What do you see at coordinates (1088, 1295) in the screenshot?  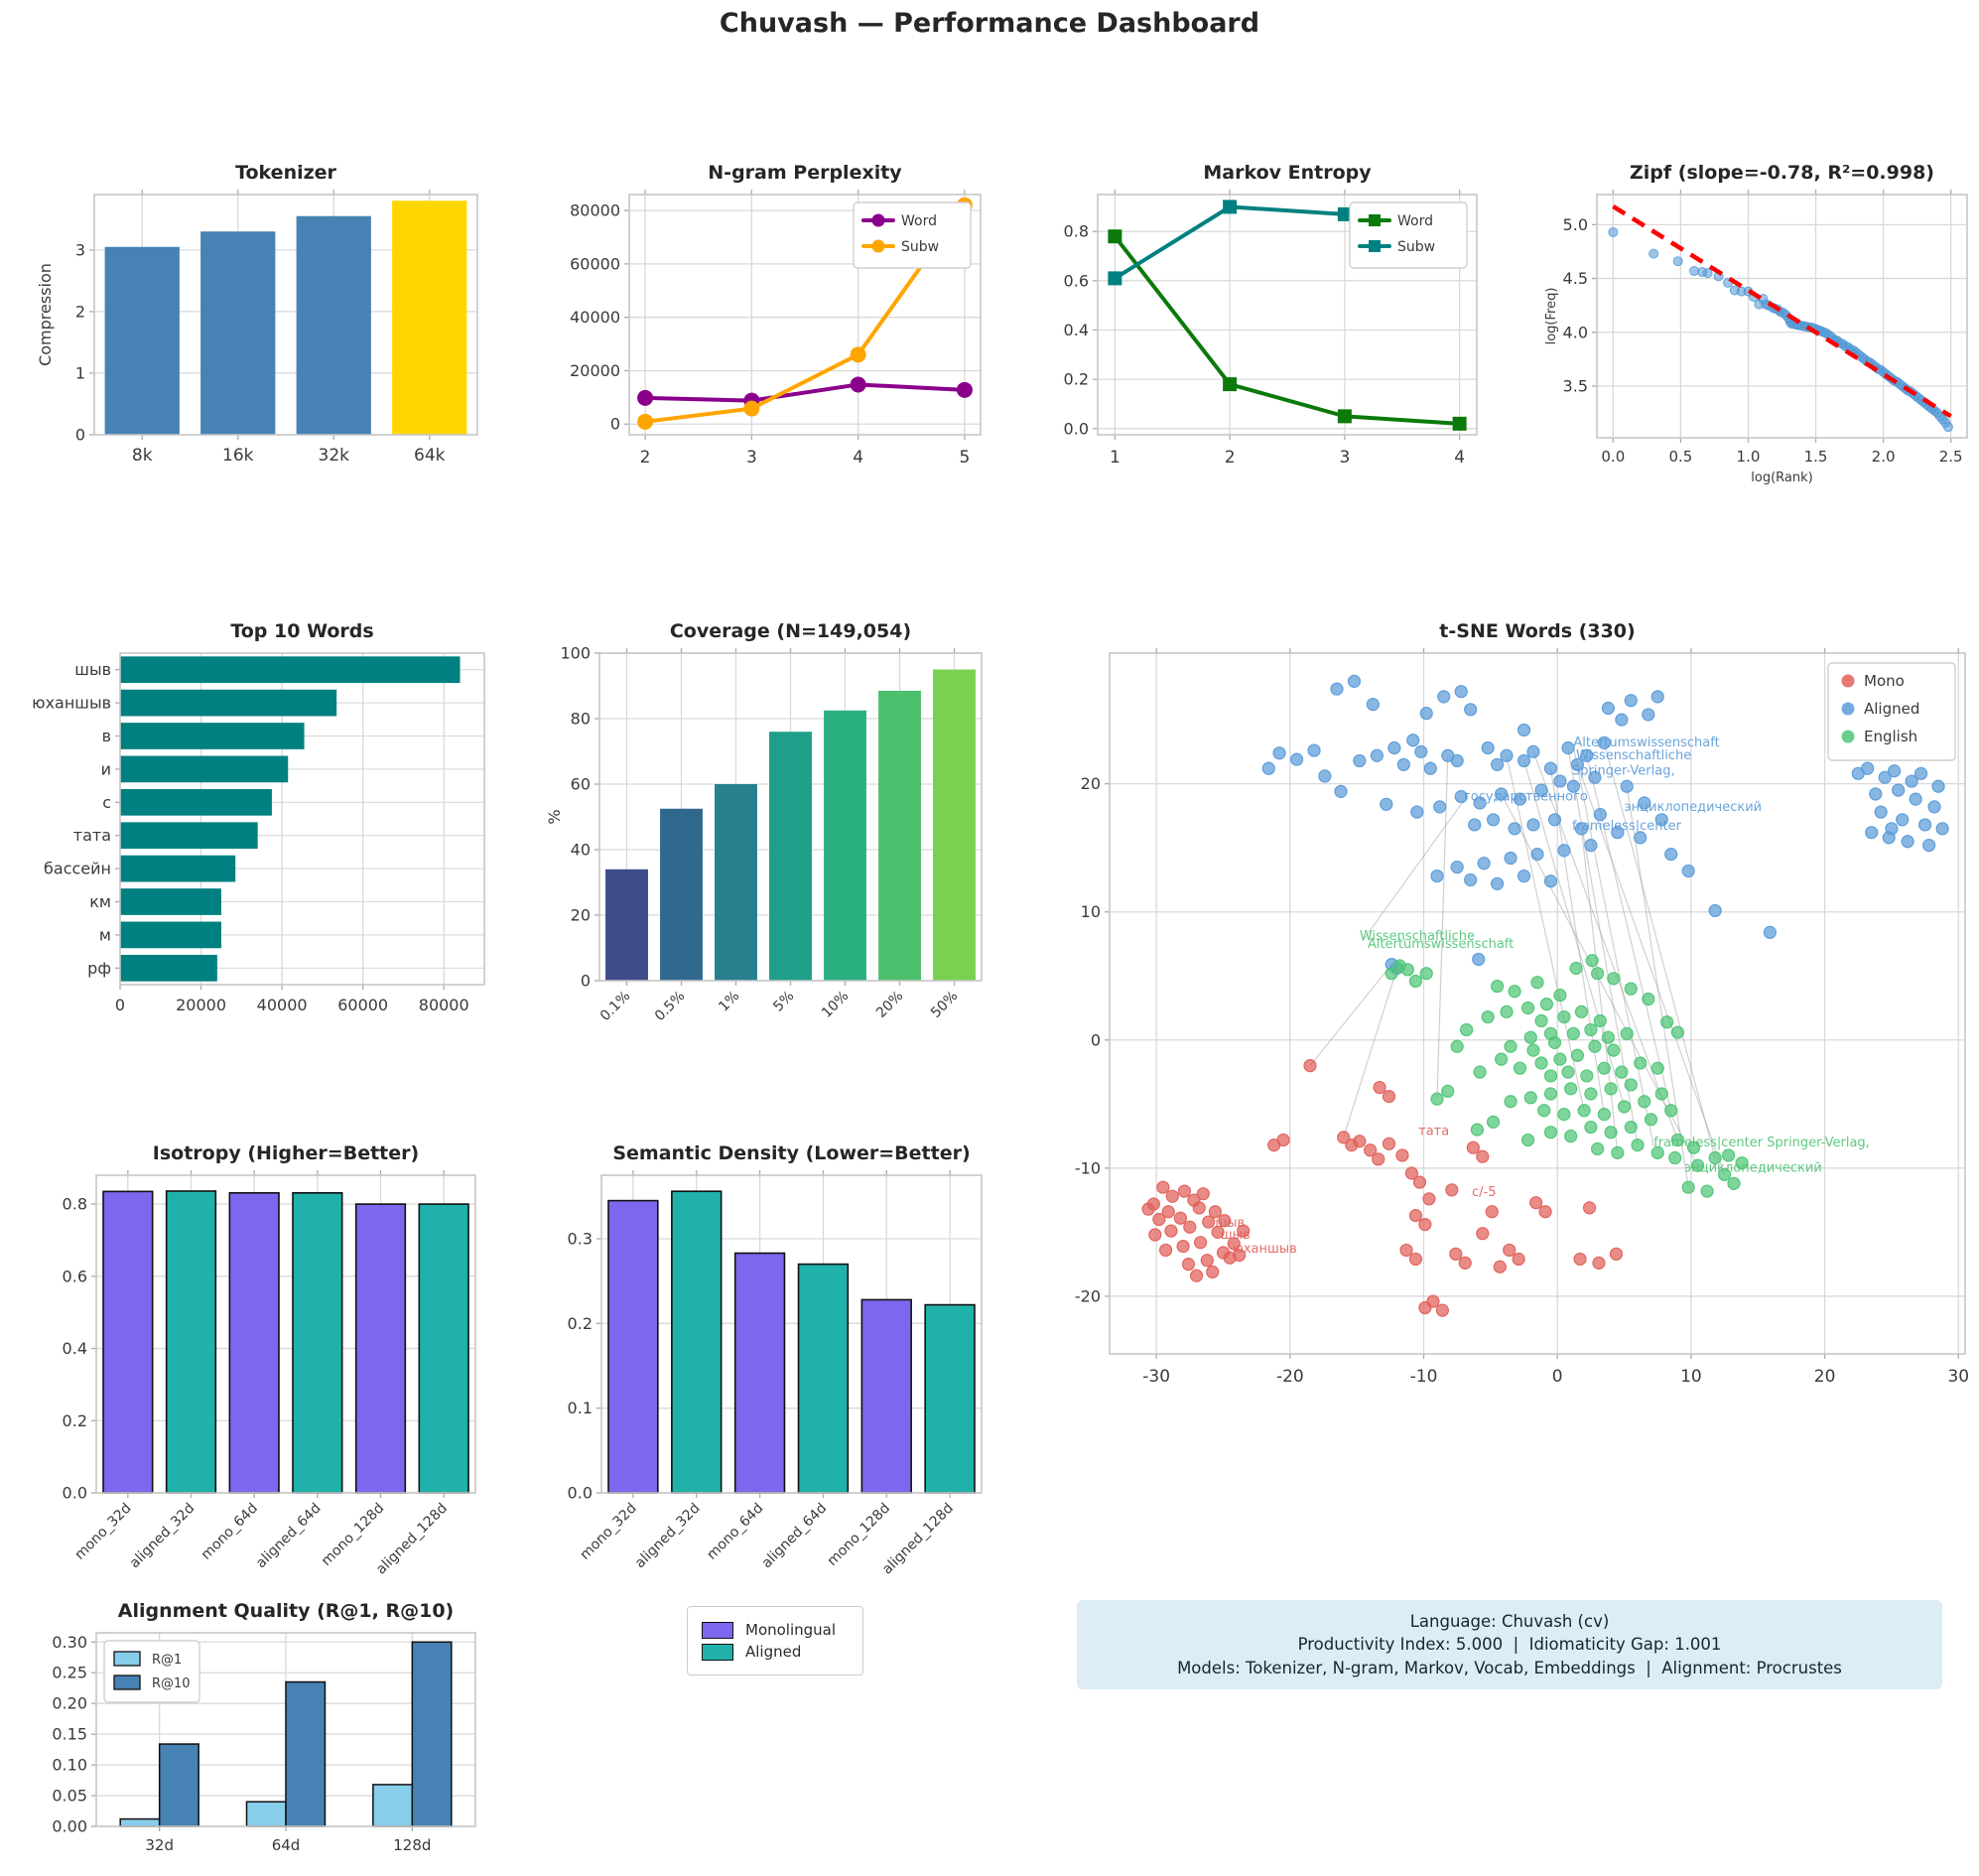 I see `svg-text: -20` at bounding box center [1088, 1295].